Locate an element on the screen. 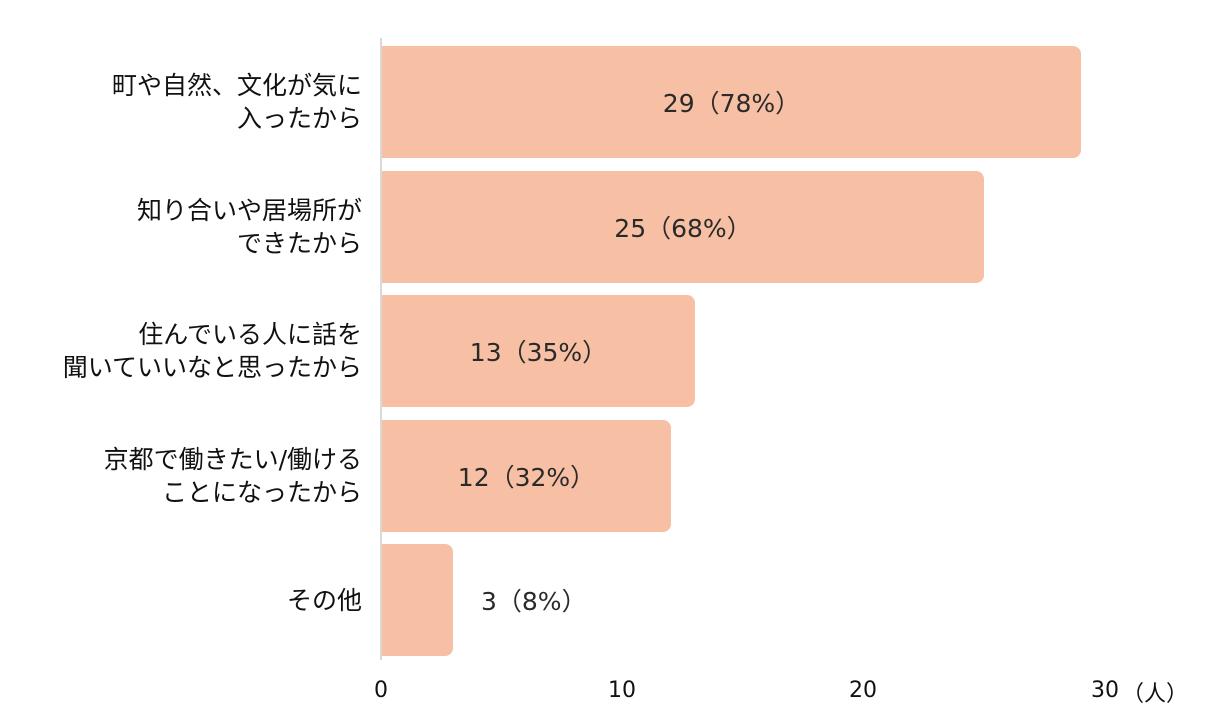  category-label: その他 is located at coordinates (324, 600).